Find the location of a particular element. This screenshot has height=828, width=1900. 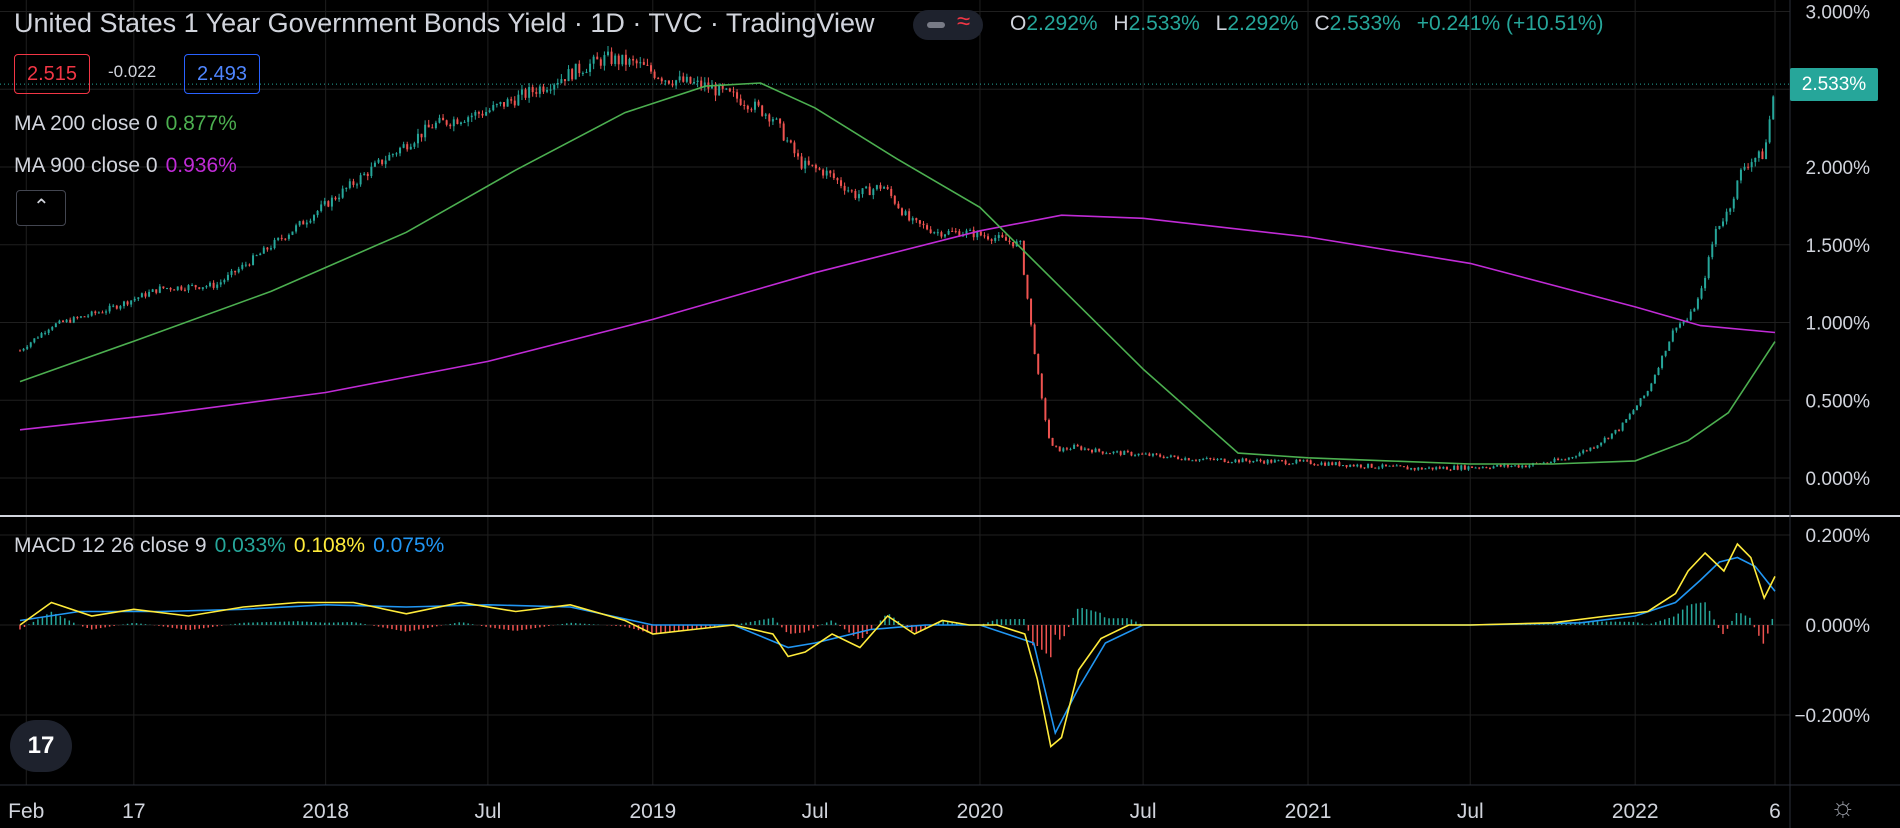

macd-signal-value: 0.075% is located at coordinates (409, 545).